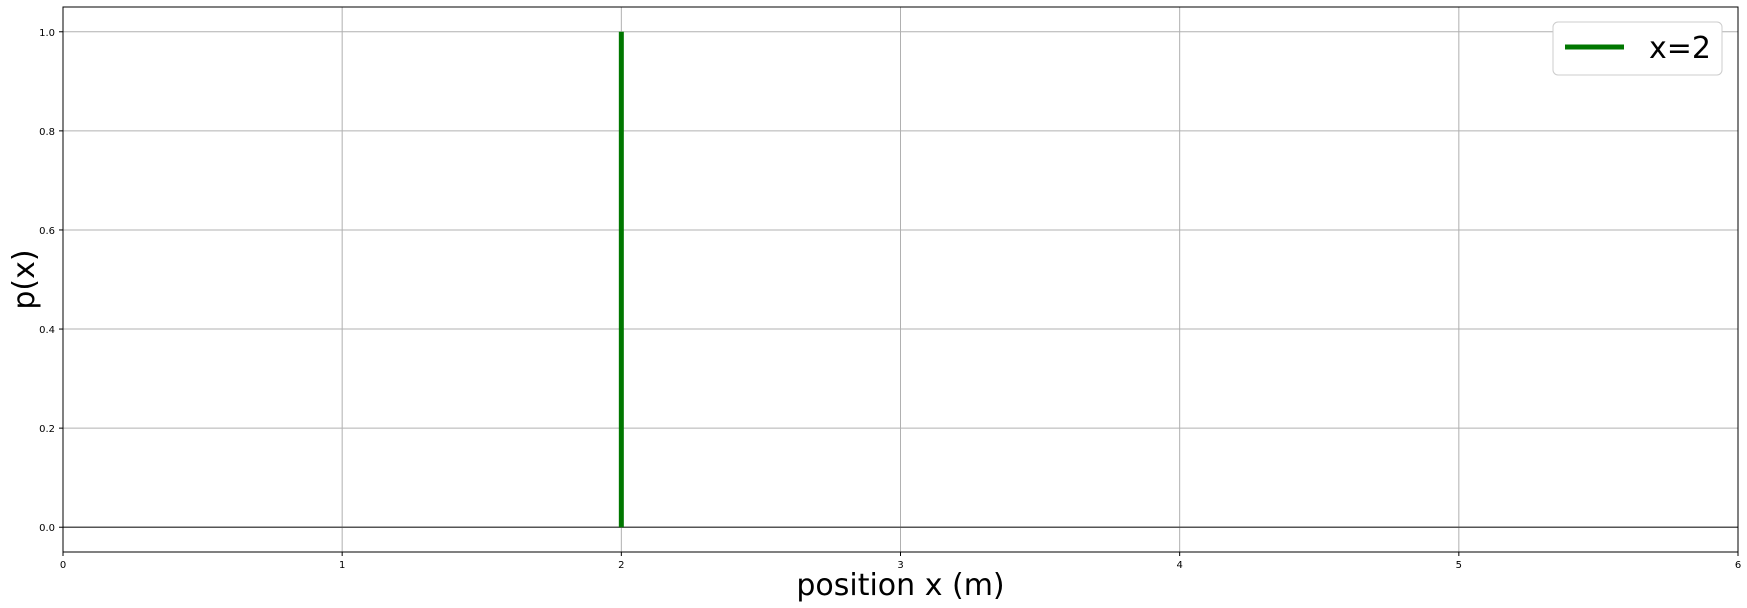 The width and height of the screenshot is (1747, 608). I want to click on x-tick-label: 4, so click(1179, 565).